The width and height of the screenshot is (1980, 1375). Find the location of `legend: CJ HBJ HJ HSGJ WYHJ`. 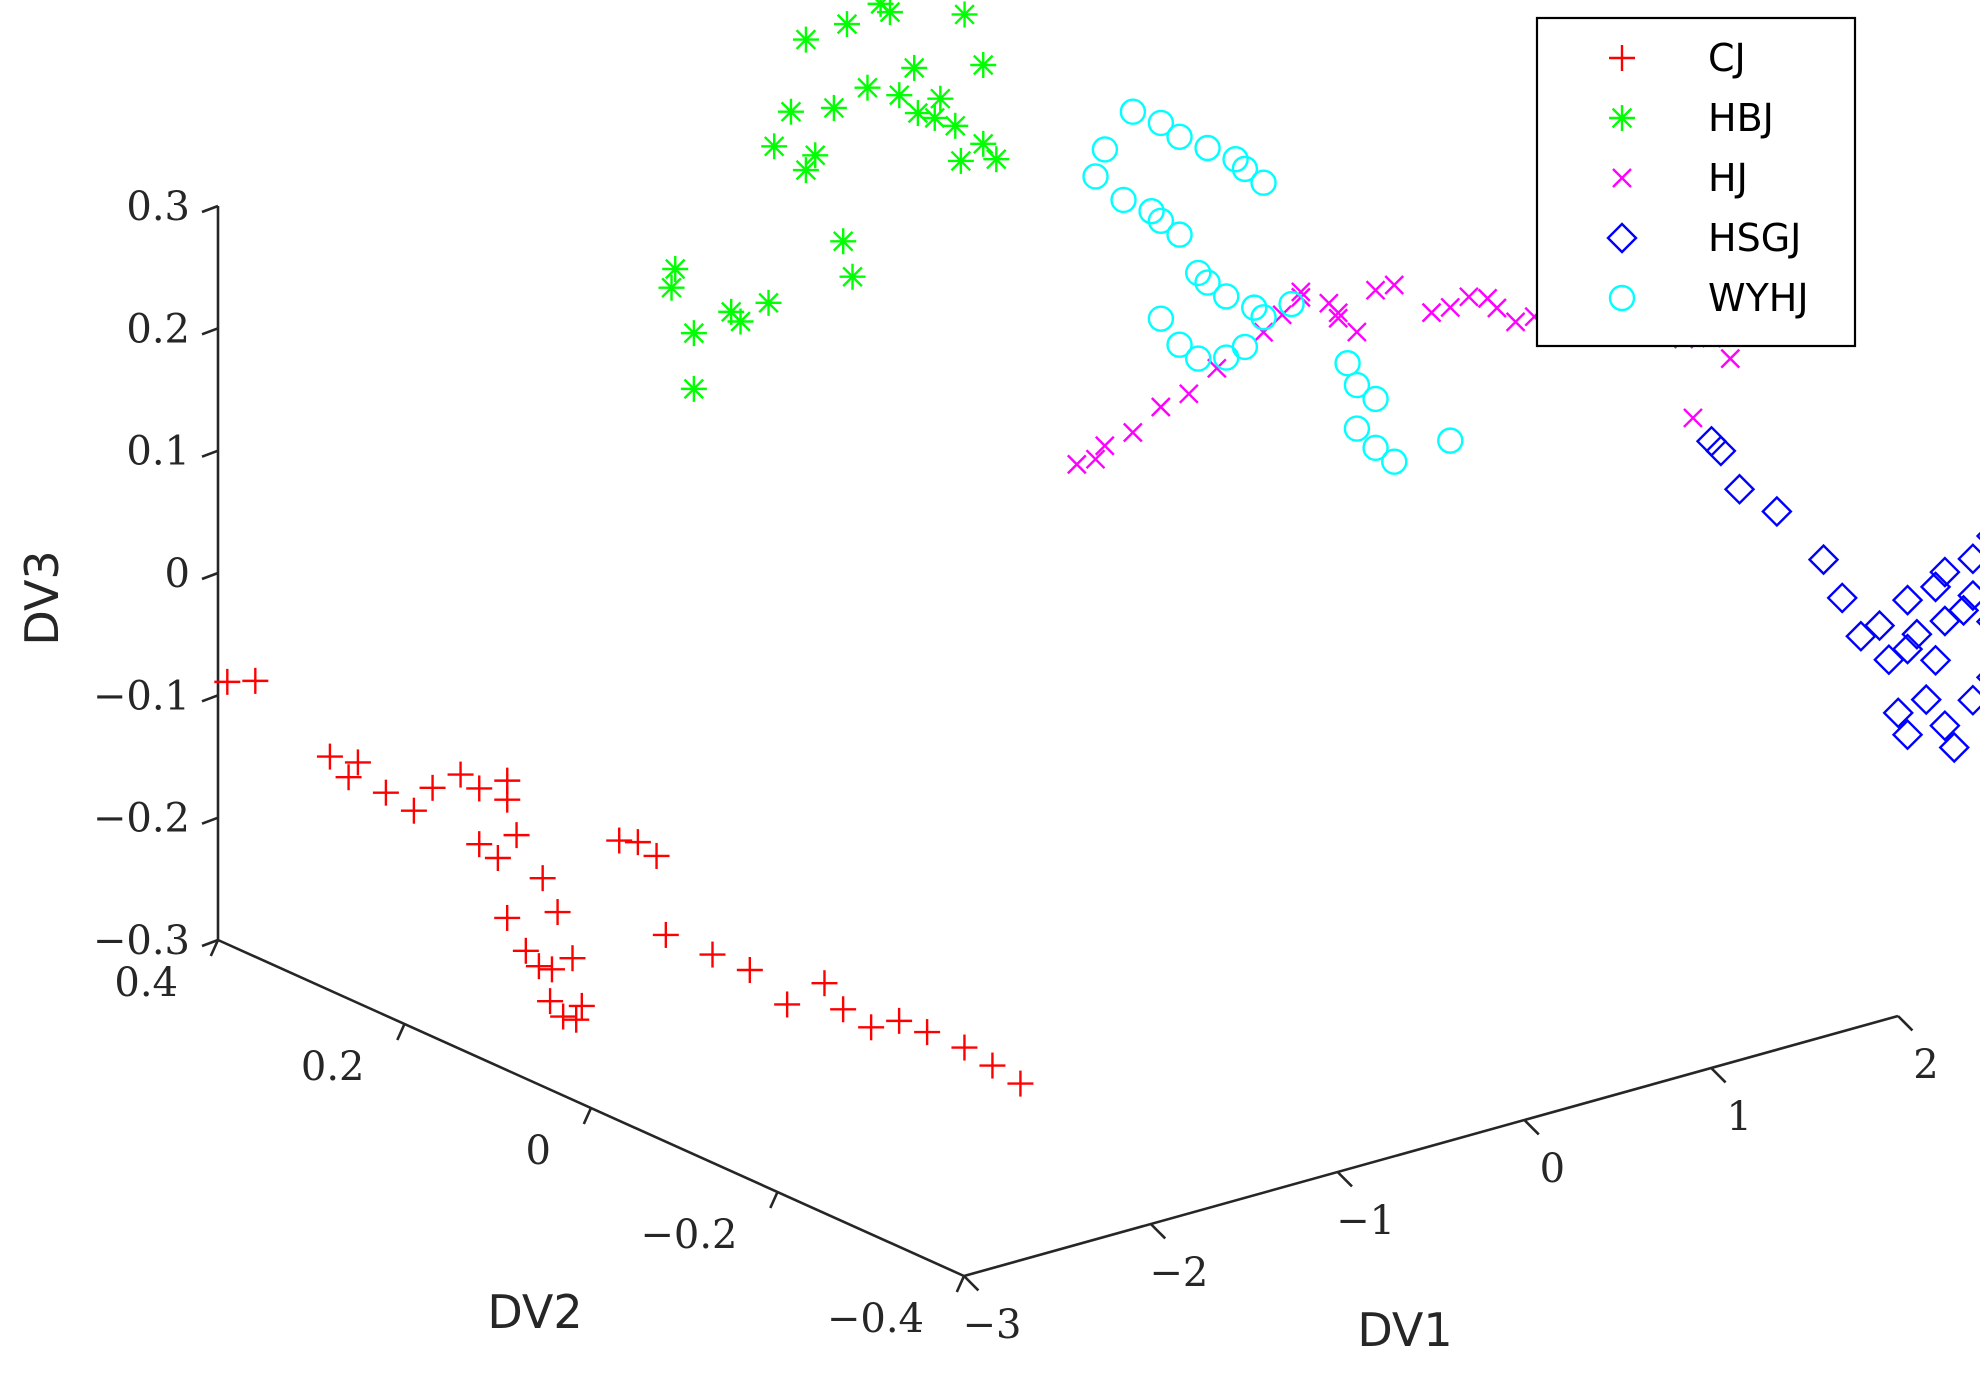

legend: CJ HBJ HJ HSGJ WYHJ is located at coordinates (1696, 182).